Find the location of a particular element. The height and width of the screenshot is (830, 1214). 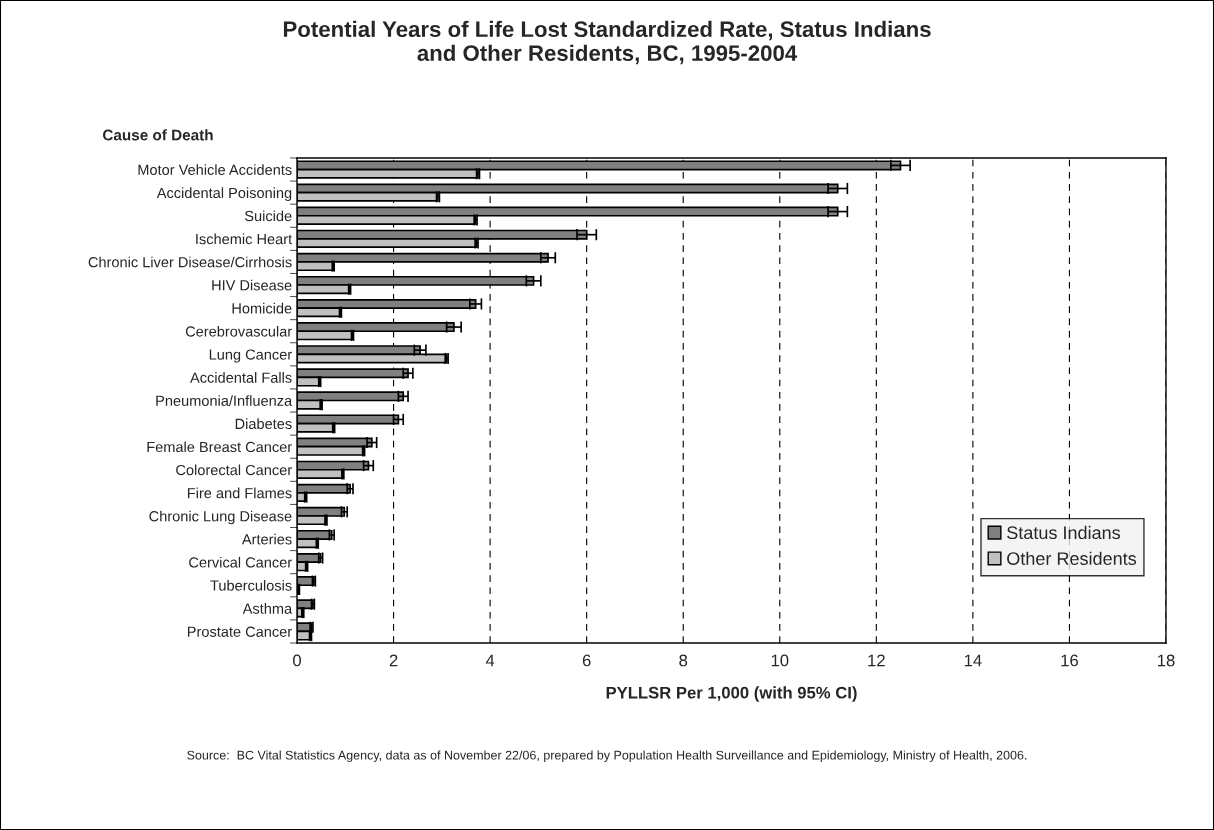

y-tick-label: Chronic Liver Disease/Cirrhosis is located at coordinates (190, 262).